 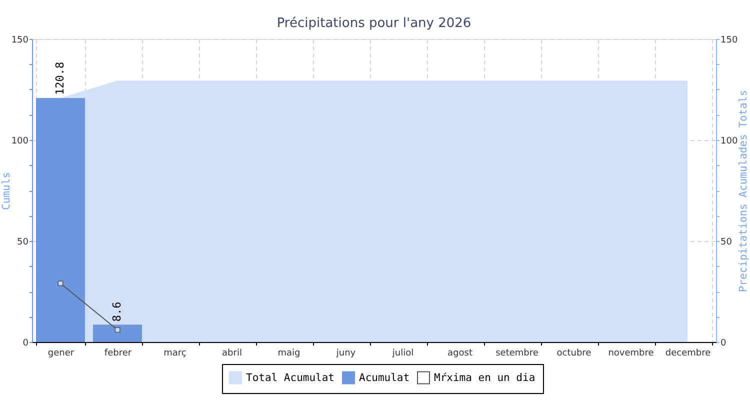 I want to click on legend-label: Mŕxima en un dia, so click(x=485, y=378).